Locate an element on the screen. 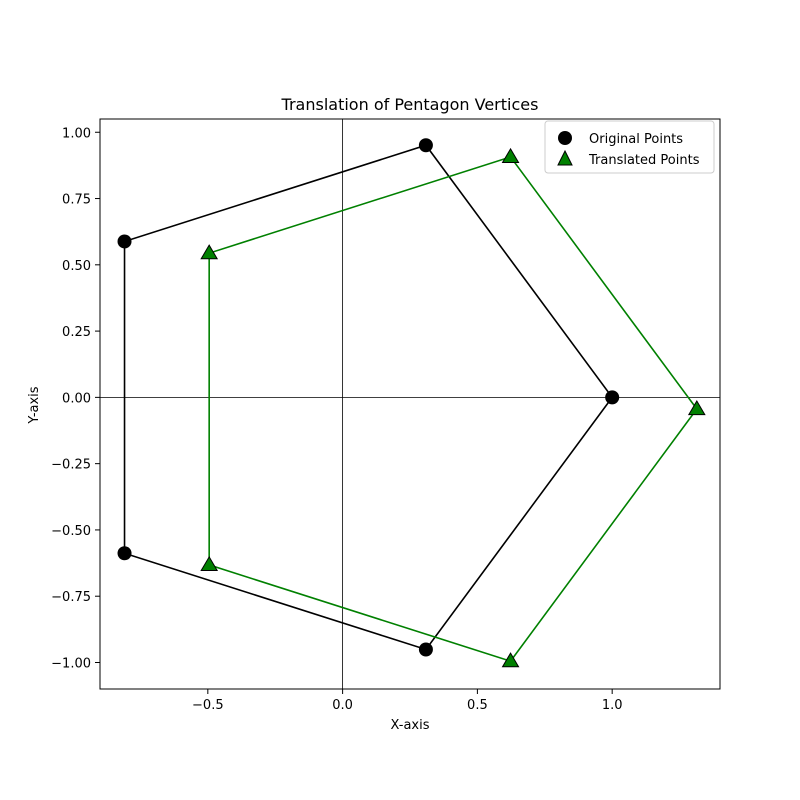 Image resolution: width=800 pixels, height=800 pixels. chart-title: Translation of Pentagon Vertices is located at coordinates (410, 104).